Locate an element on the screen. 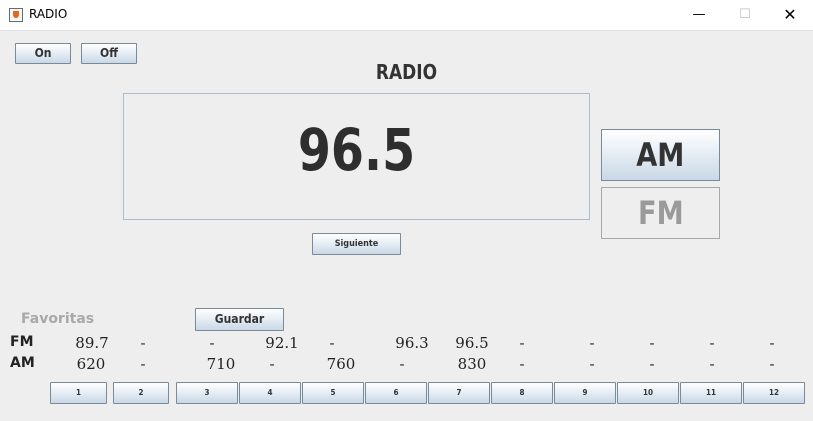  minimize-button: — is located at coordinates (699, 14).